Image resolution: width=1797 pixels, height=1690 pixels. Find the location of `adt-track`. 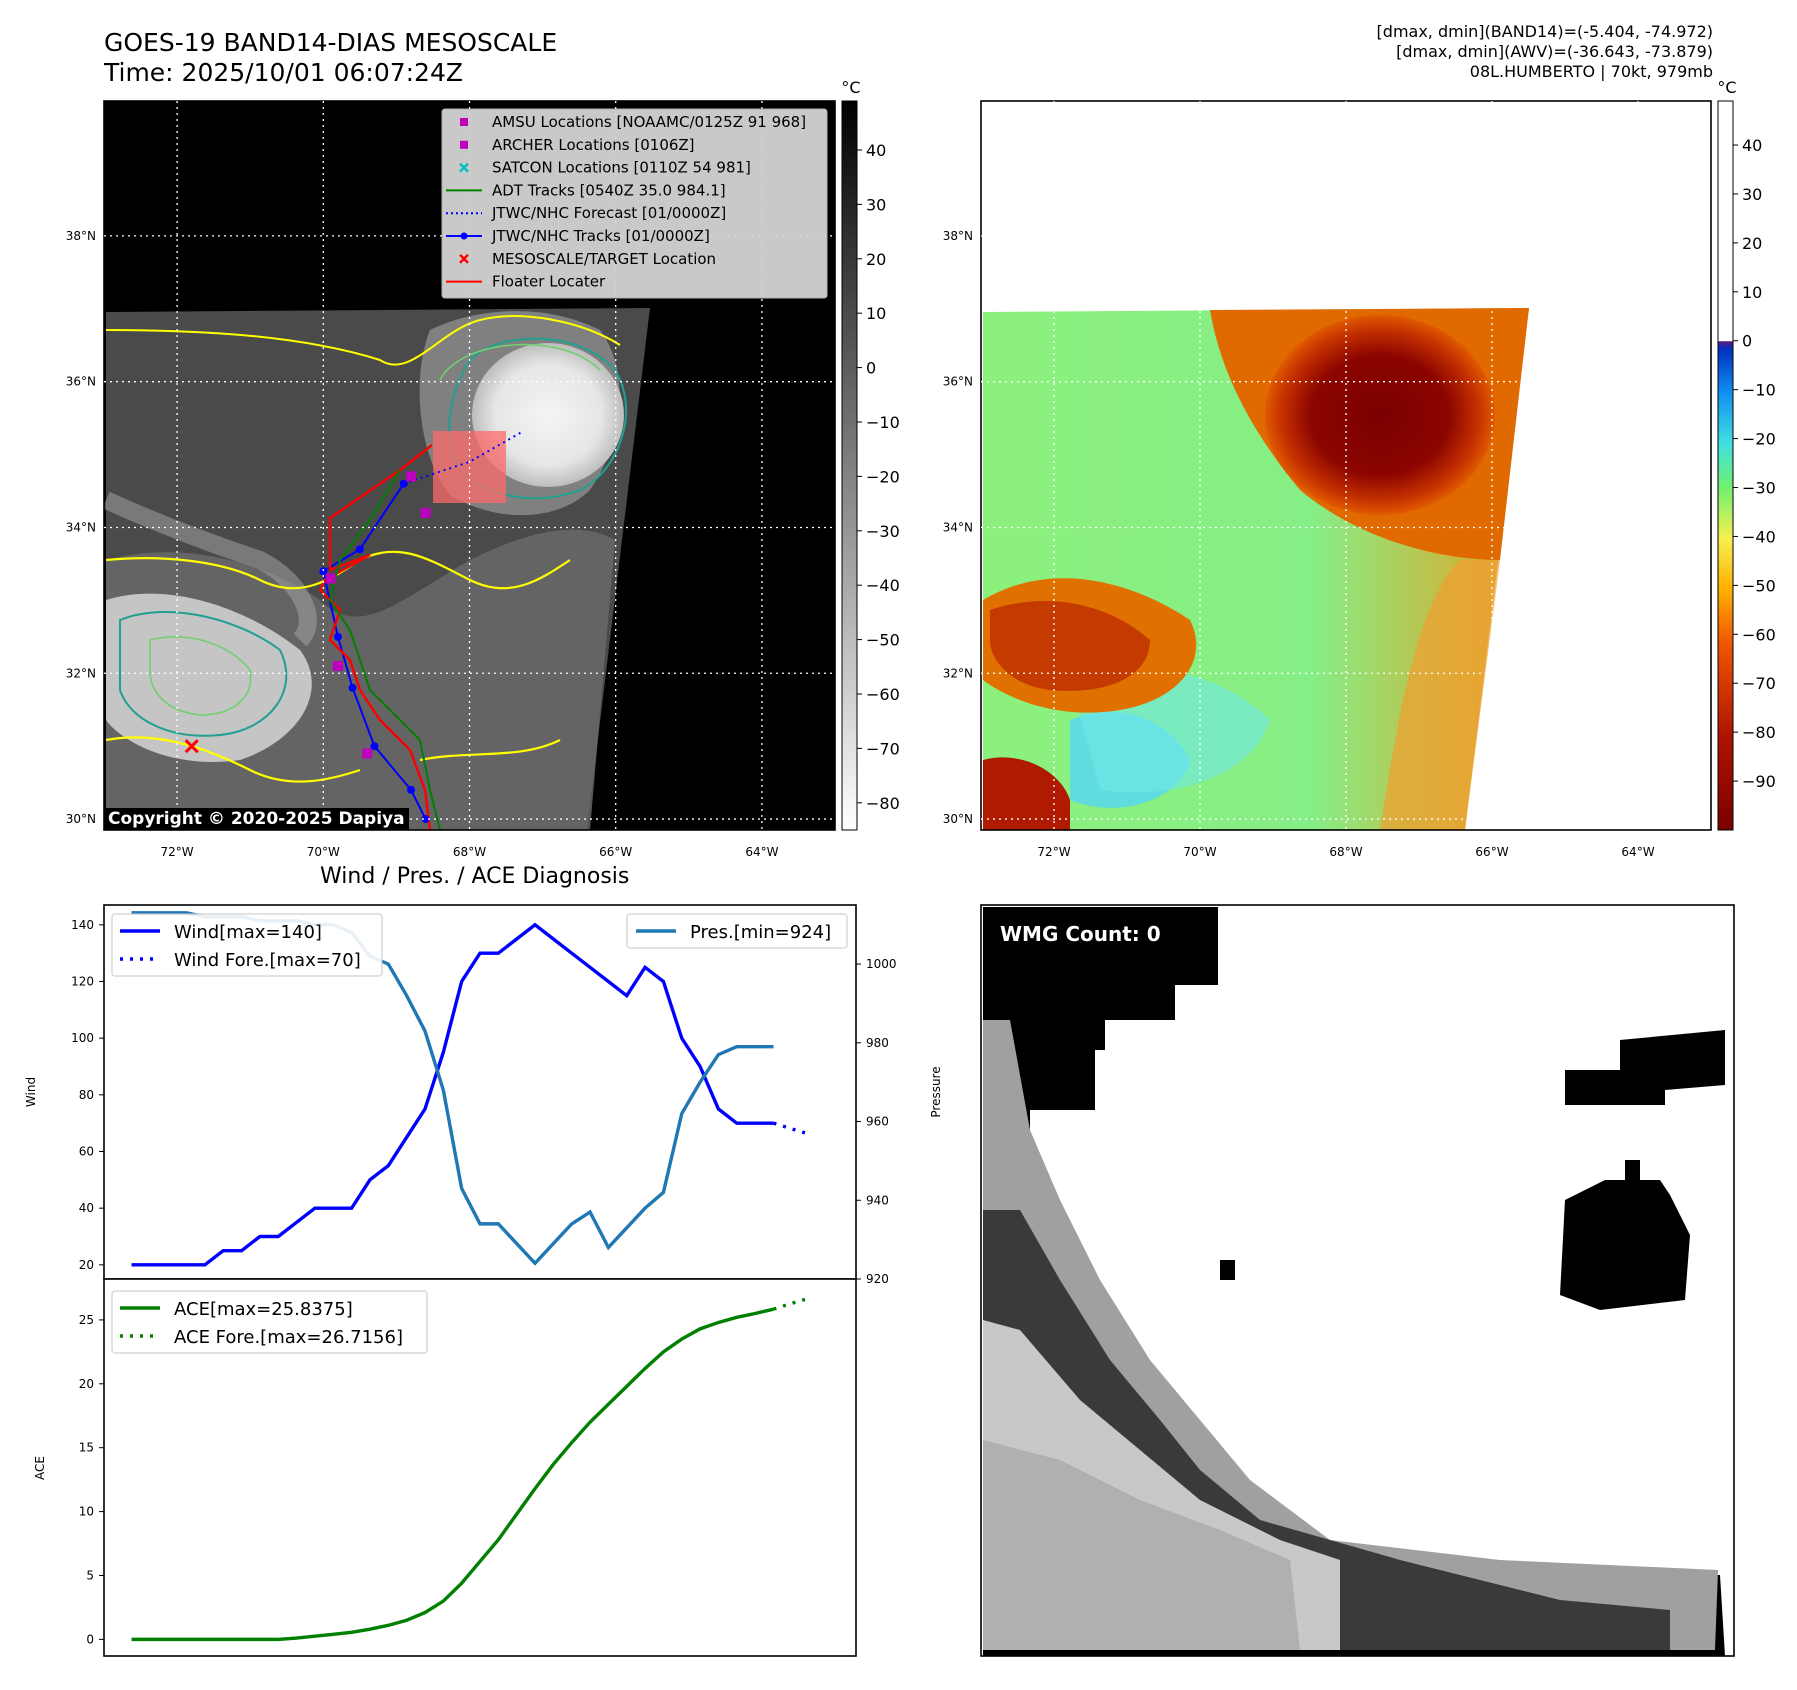

adt-track is located at coordinates (384, 649).